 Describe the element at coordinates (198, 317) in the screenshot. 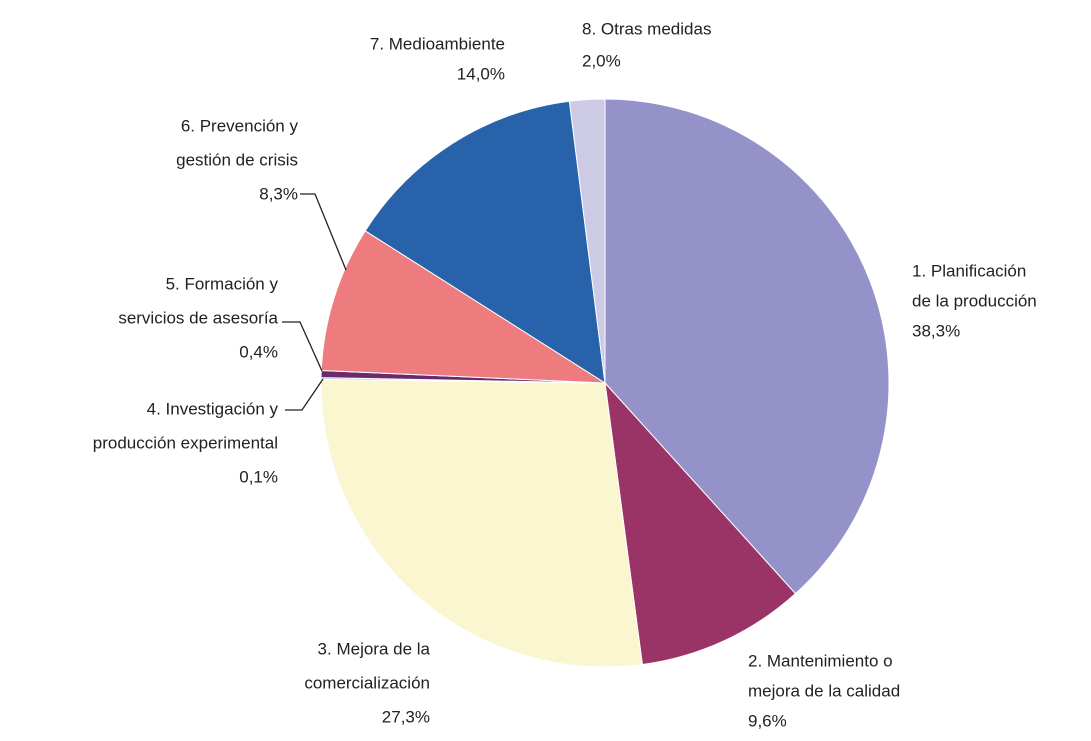

I see `slice-label: servicios de asesoría` at that location.